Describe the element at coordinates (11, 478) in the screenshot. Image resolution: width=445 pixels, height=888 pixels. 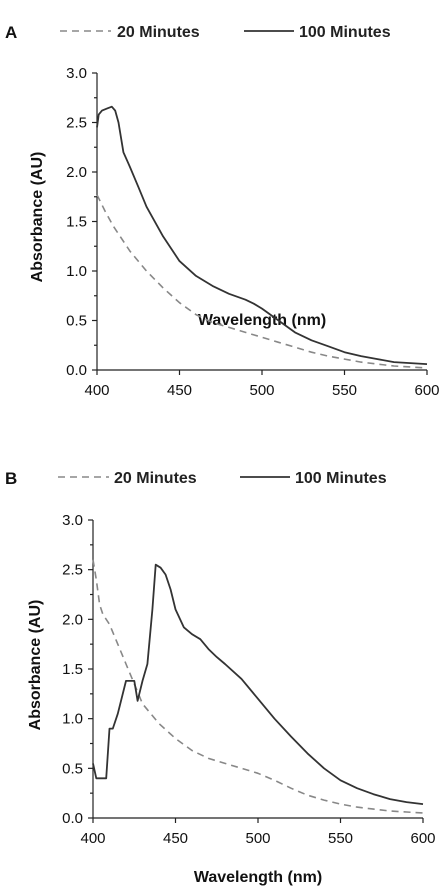
I see `panel-label-b: B` at that location.